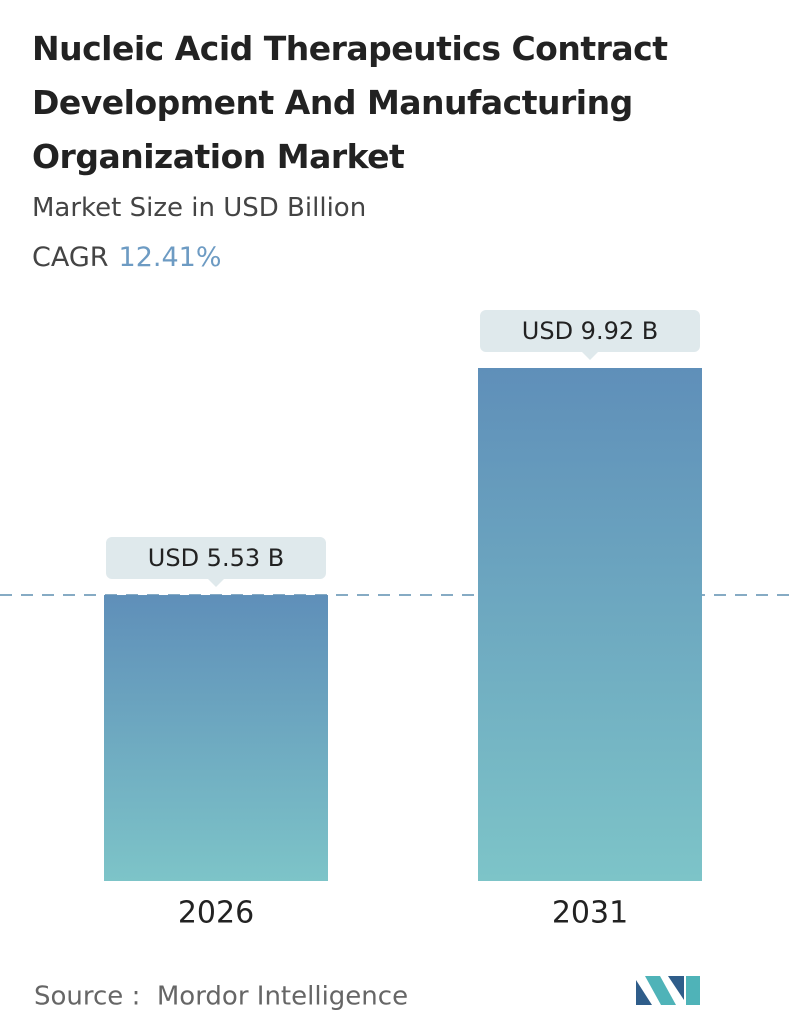  Describe the element at coordinates (221, 997) in the screenshot. I see `source: Source : Mordor Intelligence` at that location.